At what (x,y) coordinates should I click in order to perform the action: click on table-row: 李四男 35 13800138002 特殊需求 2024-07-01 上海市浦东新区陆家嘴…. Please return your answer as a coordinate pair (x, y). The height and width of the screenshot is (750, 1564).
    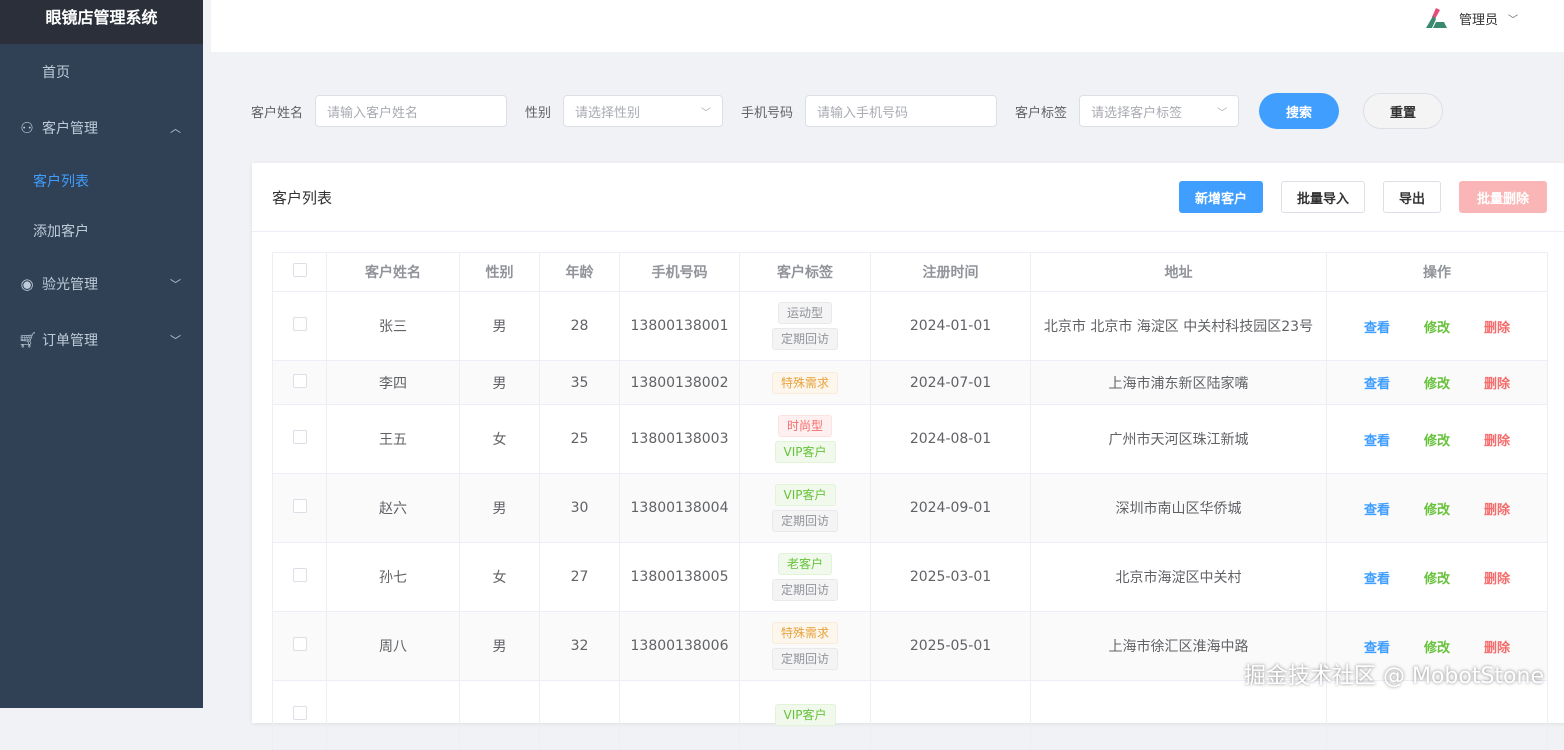
    Looking at the image, I should click on (910, 382).